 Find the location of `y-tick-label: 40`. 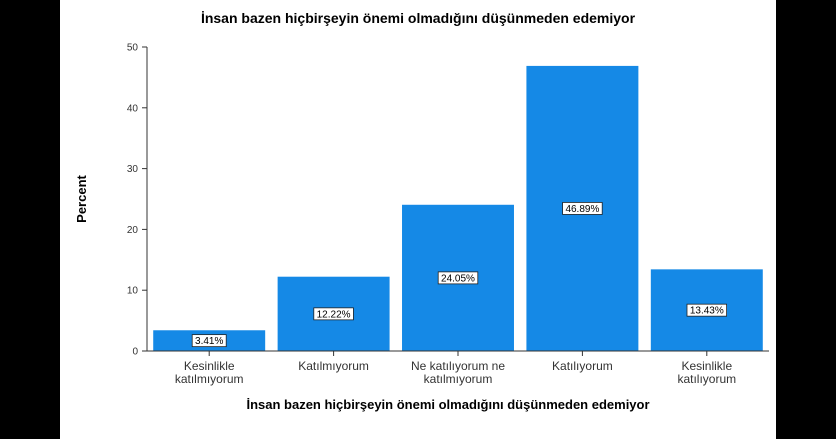

y-tick-label: 40 is located at coordinates (133, 108).